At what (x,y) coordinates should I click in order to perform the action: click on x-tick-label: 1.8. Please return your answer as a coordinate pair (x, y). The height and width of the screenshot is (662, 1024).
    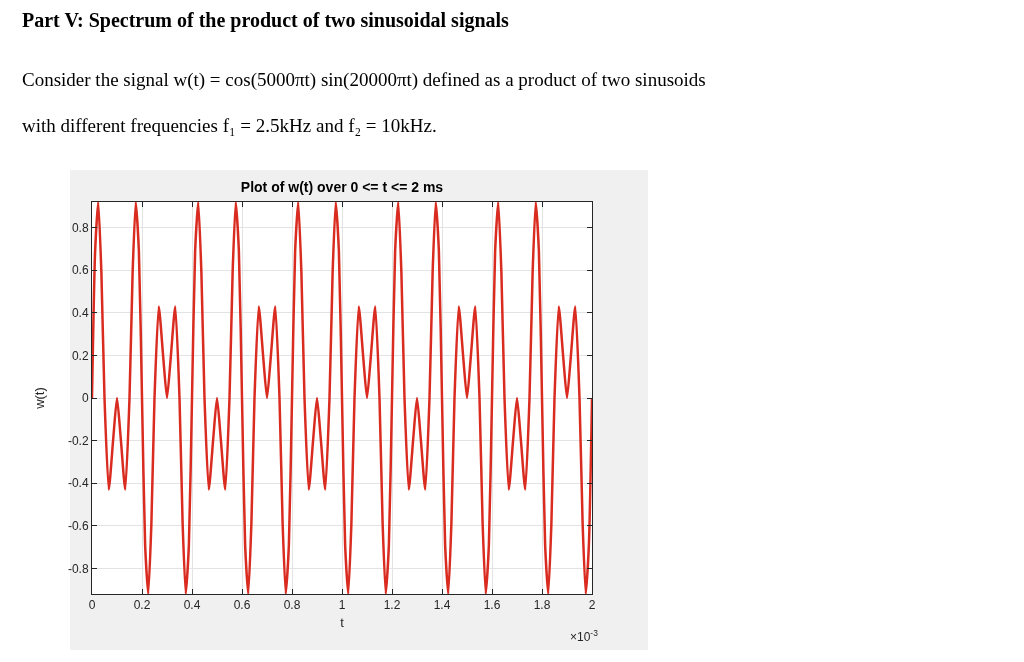
    Looking at the image, I should click on (542, 605).